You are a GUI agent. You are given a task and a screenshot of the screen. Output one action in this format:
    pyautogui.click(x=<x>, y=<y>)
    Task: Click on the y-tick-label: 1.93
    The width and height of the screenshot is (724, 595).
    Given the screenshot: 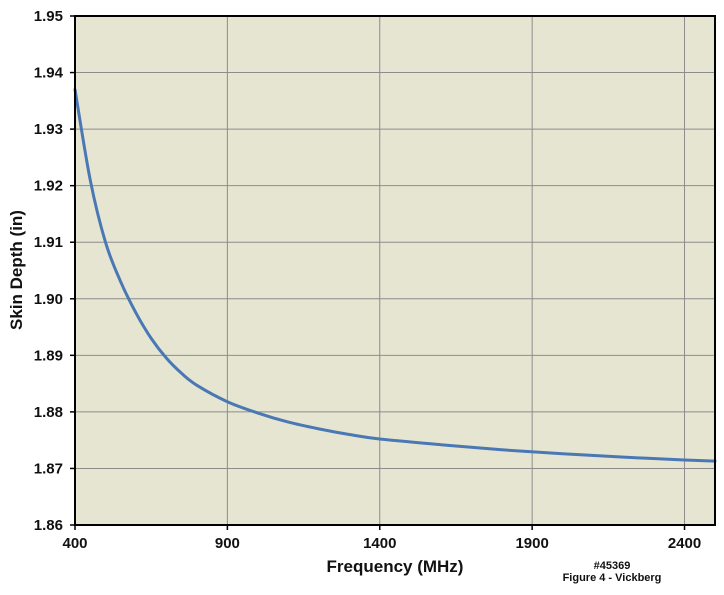 What is the action you would take?
    pyautogui.click(x=48, y=129)
    